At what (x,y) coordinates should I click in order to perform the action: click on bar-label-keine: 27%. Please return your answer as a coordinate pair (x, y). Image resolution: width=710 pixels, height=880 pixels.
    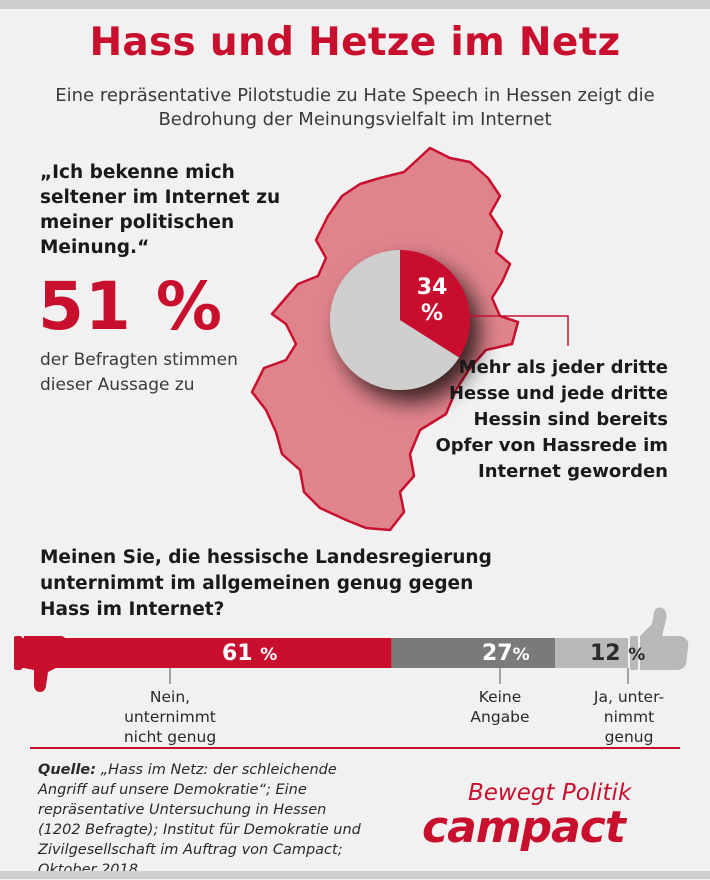
    Looking at the image, I should click on (506, 653).